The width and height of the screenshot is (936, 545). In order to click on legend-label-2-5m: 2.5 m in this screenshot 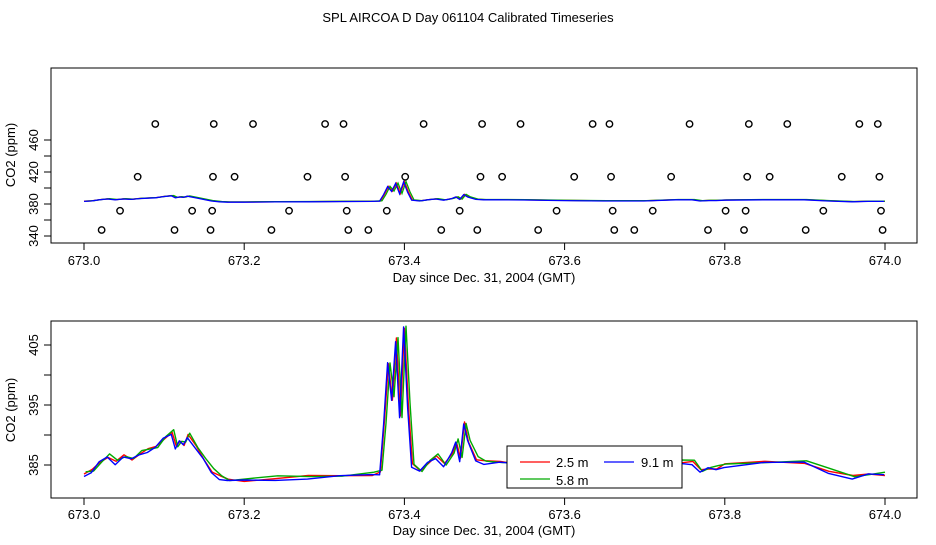, I will do `click(572, 462)`.